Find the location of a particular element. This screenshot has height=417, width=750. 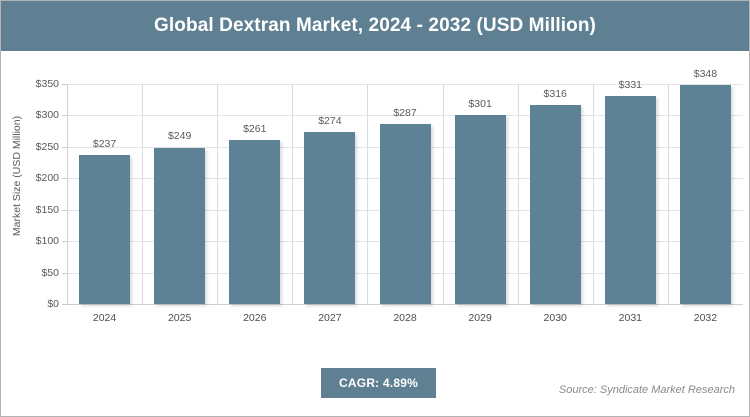

bar-value-label: $301 is located at coordinates (480, 103).